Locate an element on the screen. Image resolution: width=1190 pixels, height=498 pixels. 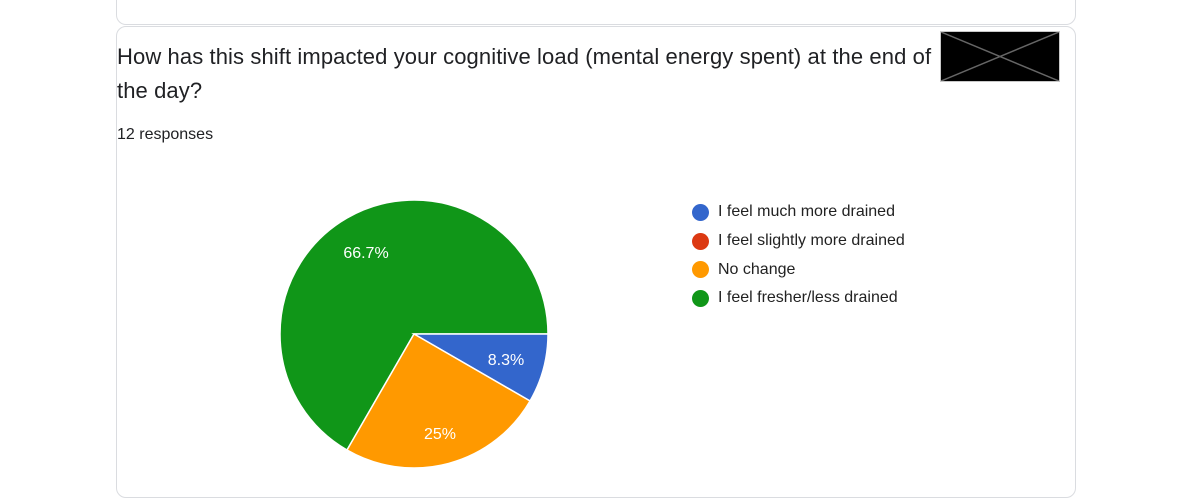
slice-fresher is located at coordinates (414, 325).